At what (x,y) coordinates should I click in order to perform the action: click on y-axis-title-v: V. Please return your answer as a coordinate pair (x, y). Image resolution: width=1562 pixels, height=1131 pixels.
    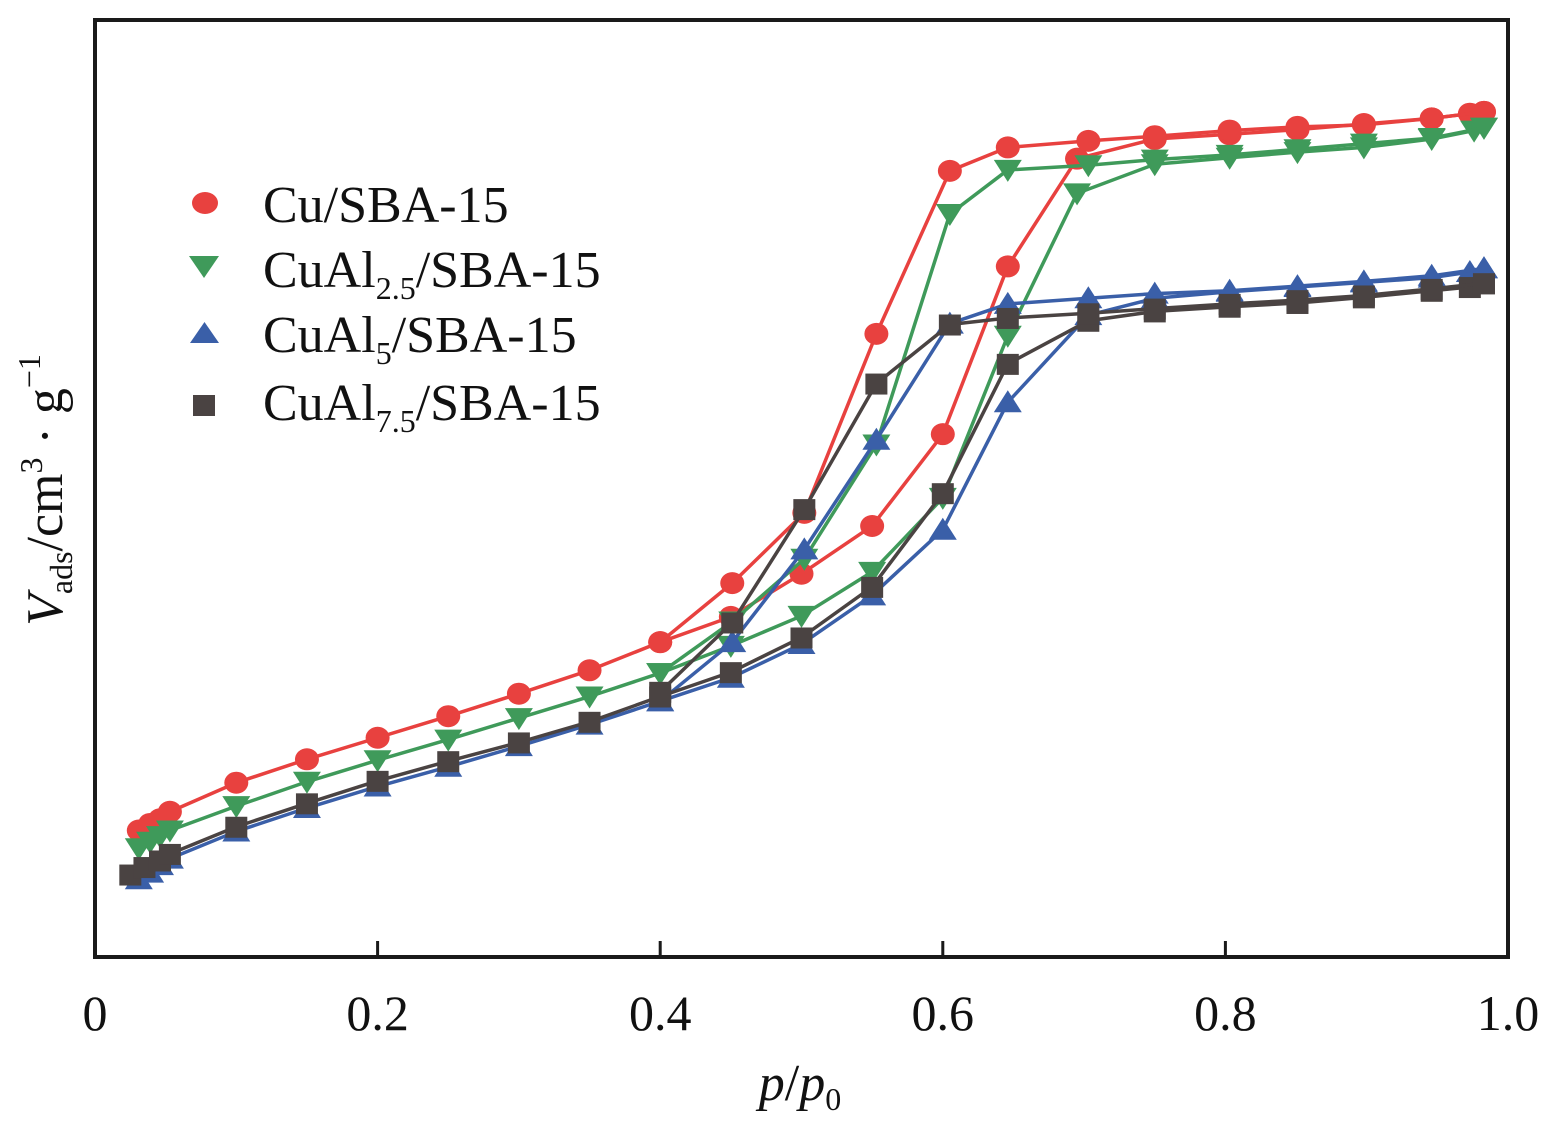
    Looking at the image, I should click on (45, 607).